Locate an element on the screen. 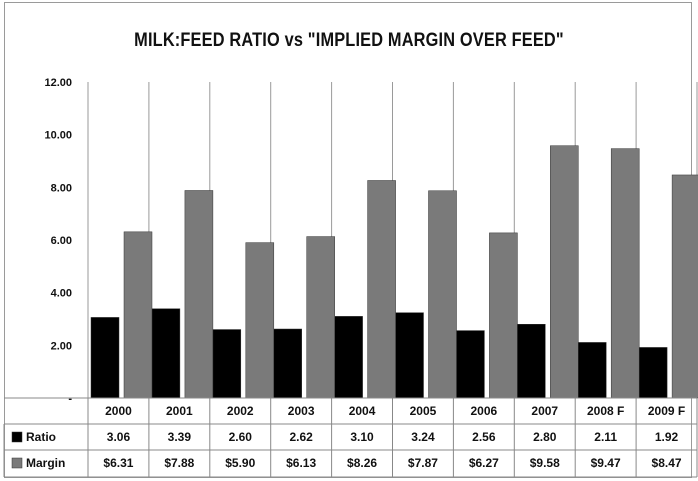 The height and width of the screenshot is (481, 698). table-cell-ratio: 3.24 is located at coordinates (423, 437).